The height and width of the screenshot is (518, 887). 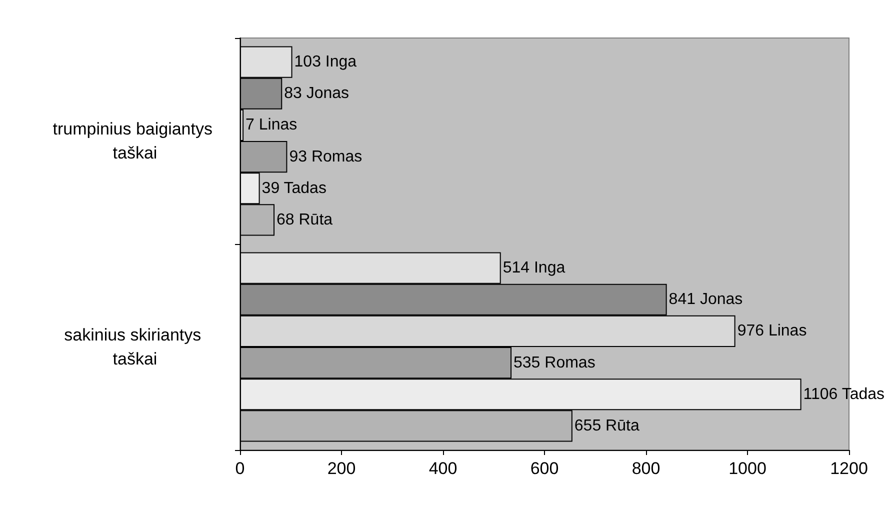 What do you see at coordinates (527, 363) in the screenshot?
I see `data-label: 535` at bounding box center [527, 363].